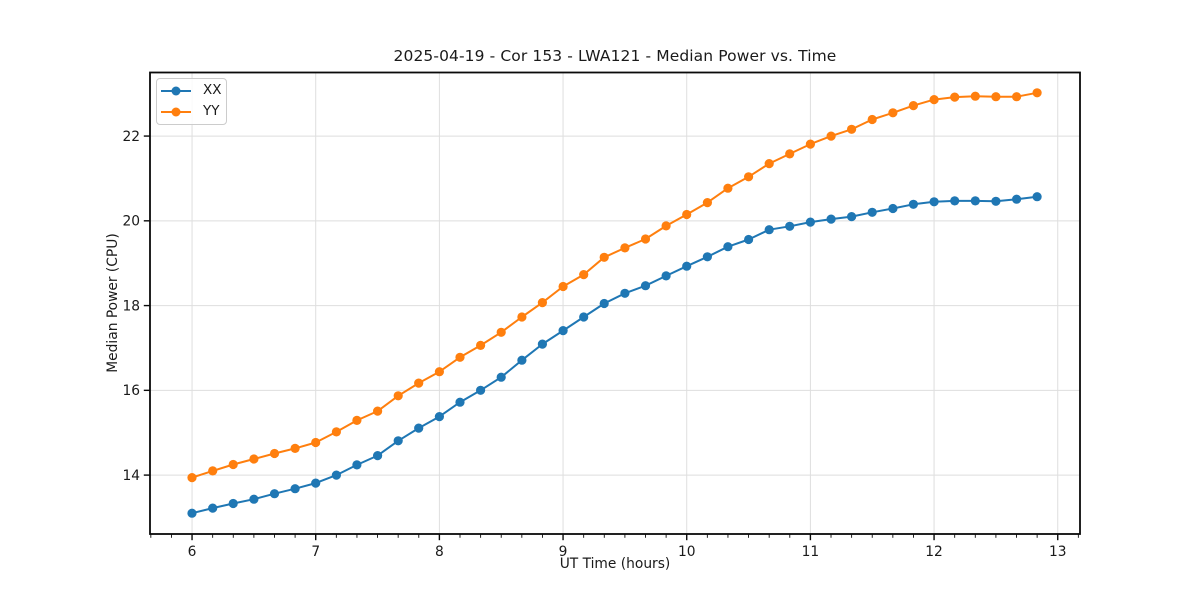 This screenshot has height=600, width=1200. I want to click on x-tick-label: 7, so click(315, 552).